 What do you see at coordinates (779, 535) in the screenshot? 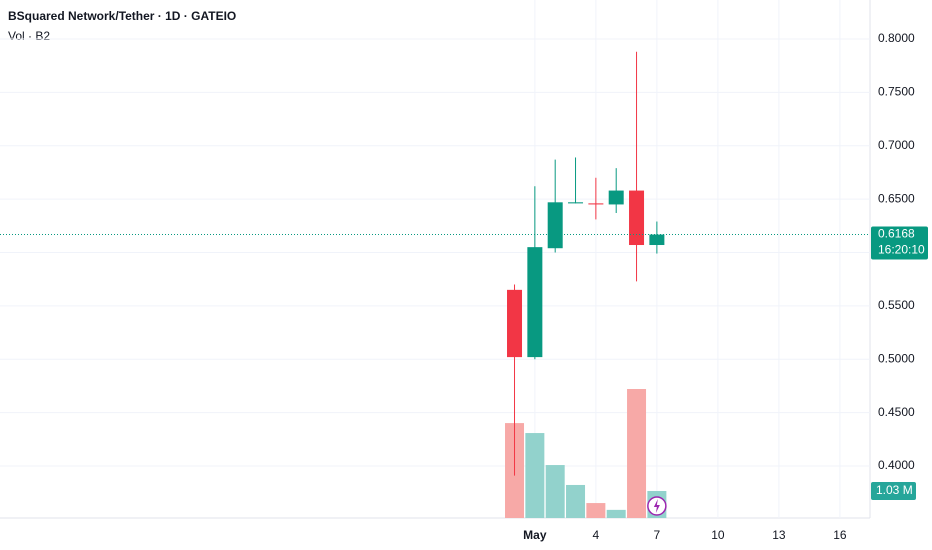
I see `x-tick-label: 13` at bounding box center [779, 535].